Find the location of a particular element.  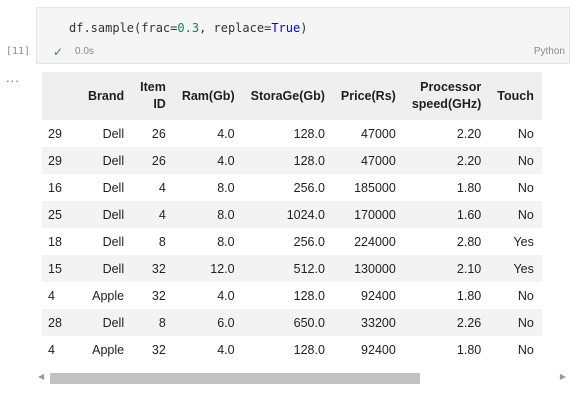

row-index: 16 is located at coordinates (55, 187).